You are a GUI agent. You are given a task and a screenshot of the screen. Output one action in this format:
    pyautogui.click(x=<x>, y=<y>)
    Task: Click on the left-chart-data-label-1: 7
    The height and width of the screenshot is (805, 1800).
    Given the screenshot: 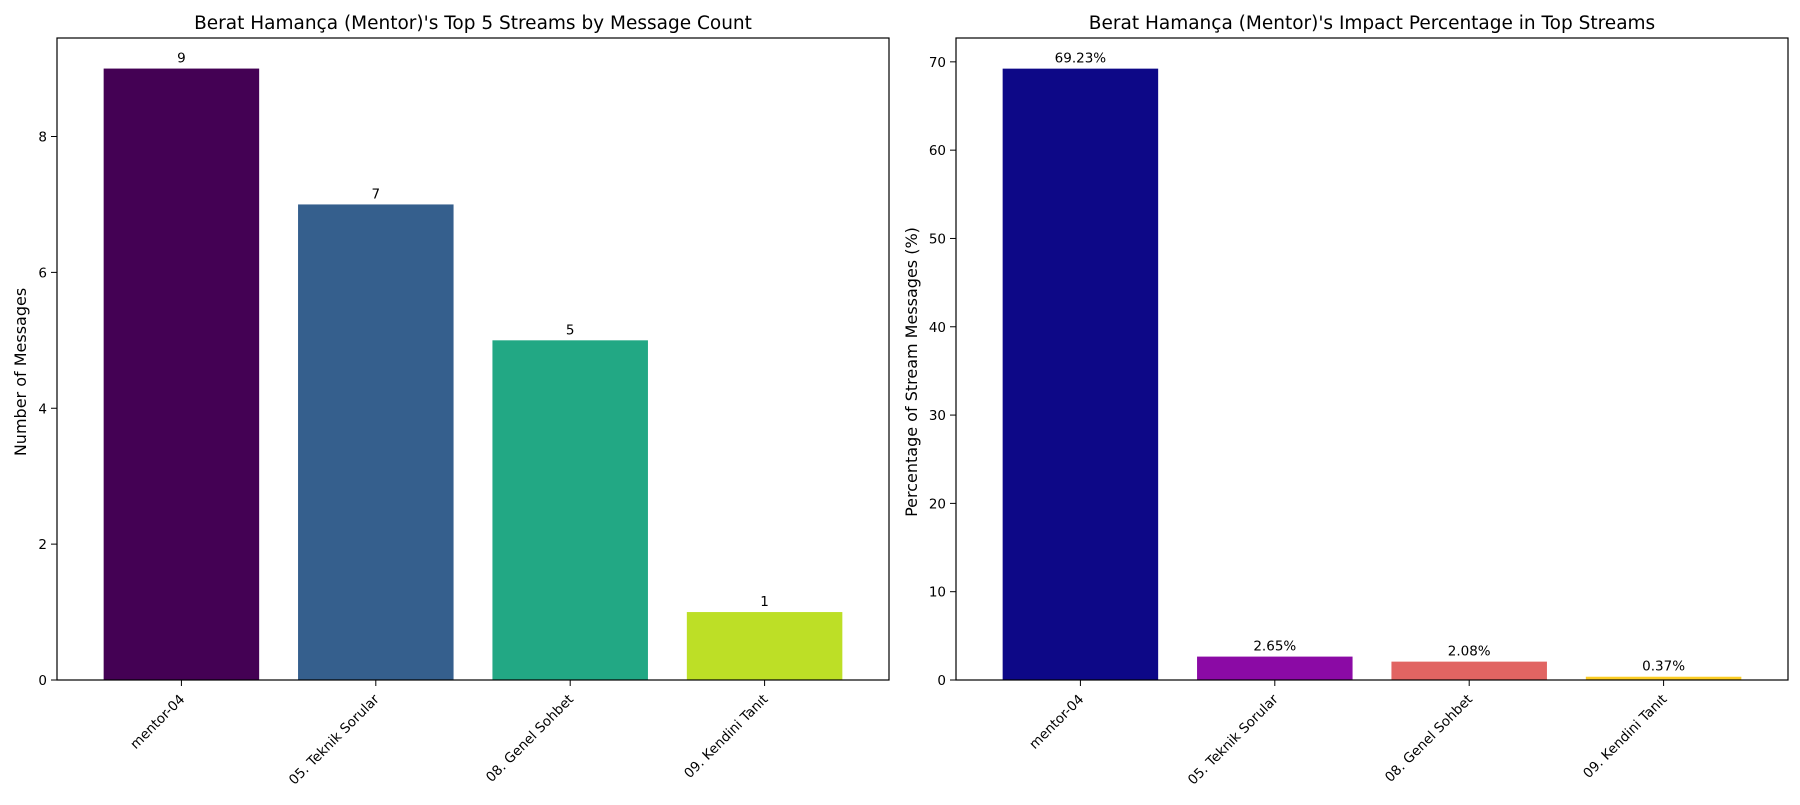 What is the action you would take?
    pyautogui.click(x=376, y=194)
    